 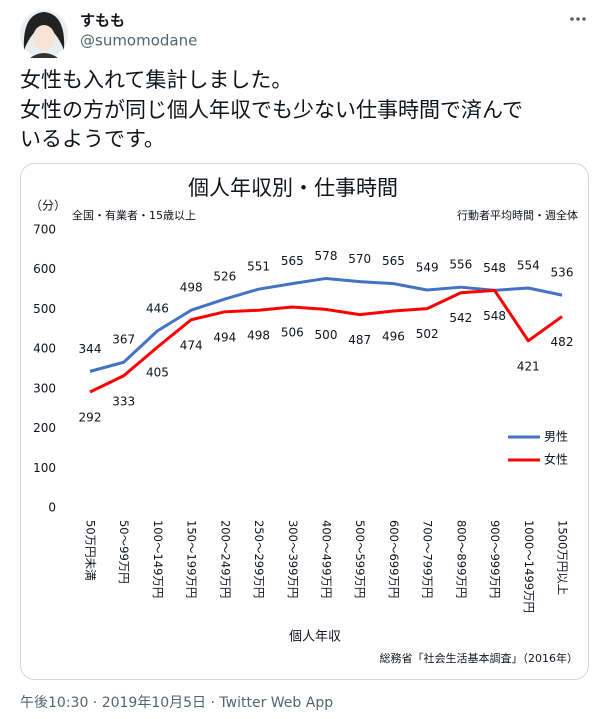 What do you see at coordinates (134, 215) in the screenshot?
I see `subtitle: 全国・有業者・15歳以上` at bounding box center [134, 215].